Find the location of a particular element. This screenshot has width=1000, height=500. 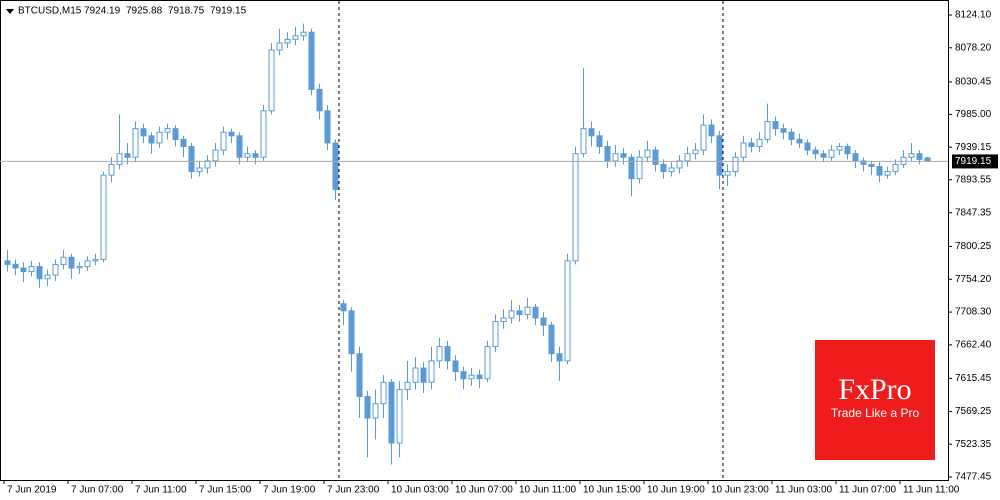

y-tick-label: 8030.45 is located at coordinates (973, 82).